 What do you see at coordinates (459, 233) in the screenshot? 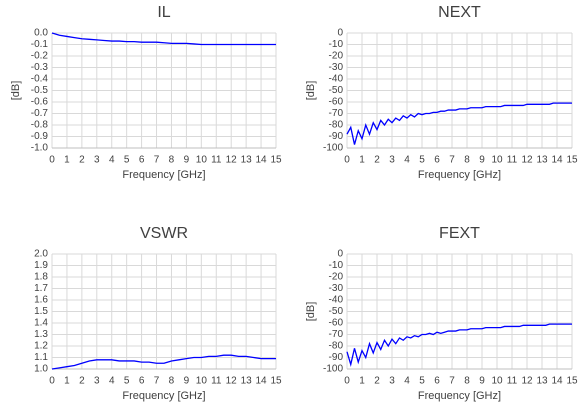
I see `chart-title: FEXT` at bounding box center [459, 233].